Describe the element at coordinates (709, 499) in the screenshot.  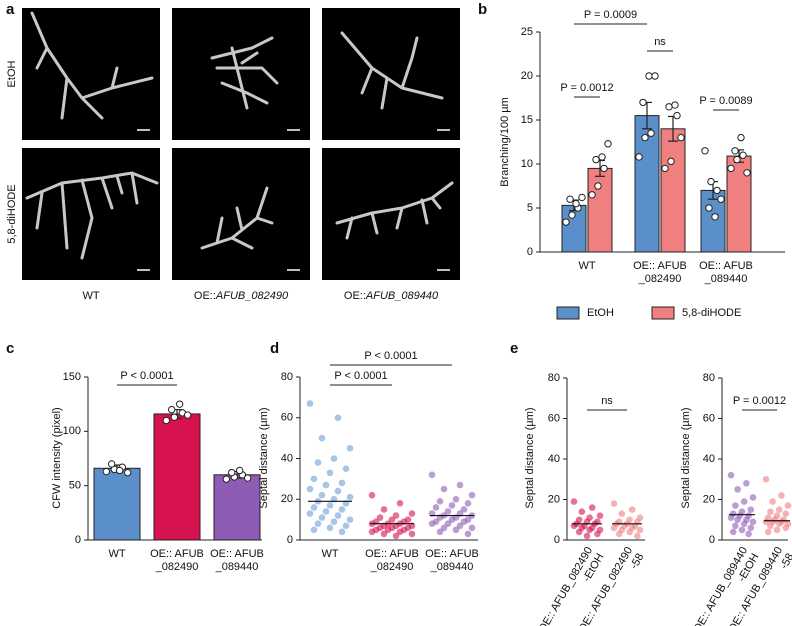
I see `y-tick-label: 20` at that location.